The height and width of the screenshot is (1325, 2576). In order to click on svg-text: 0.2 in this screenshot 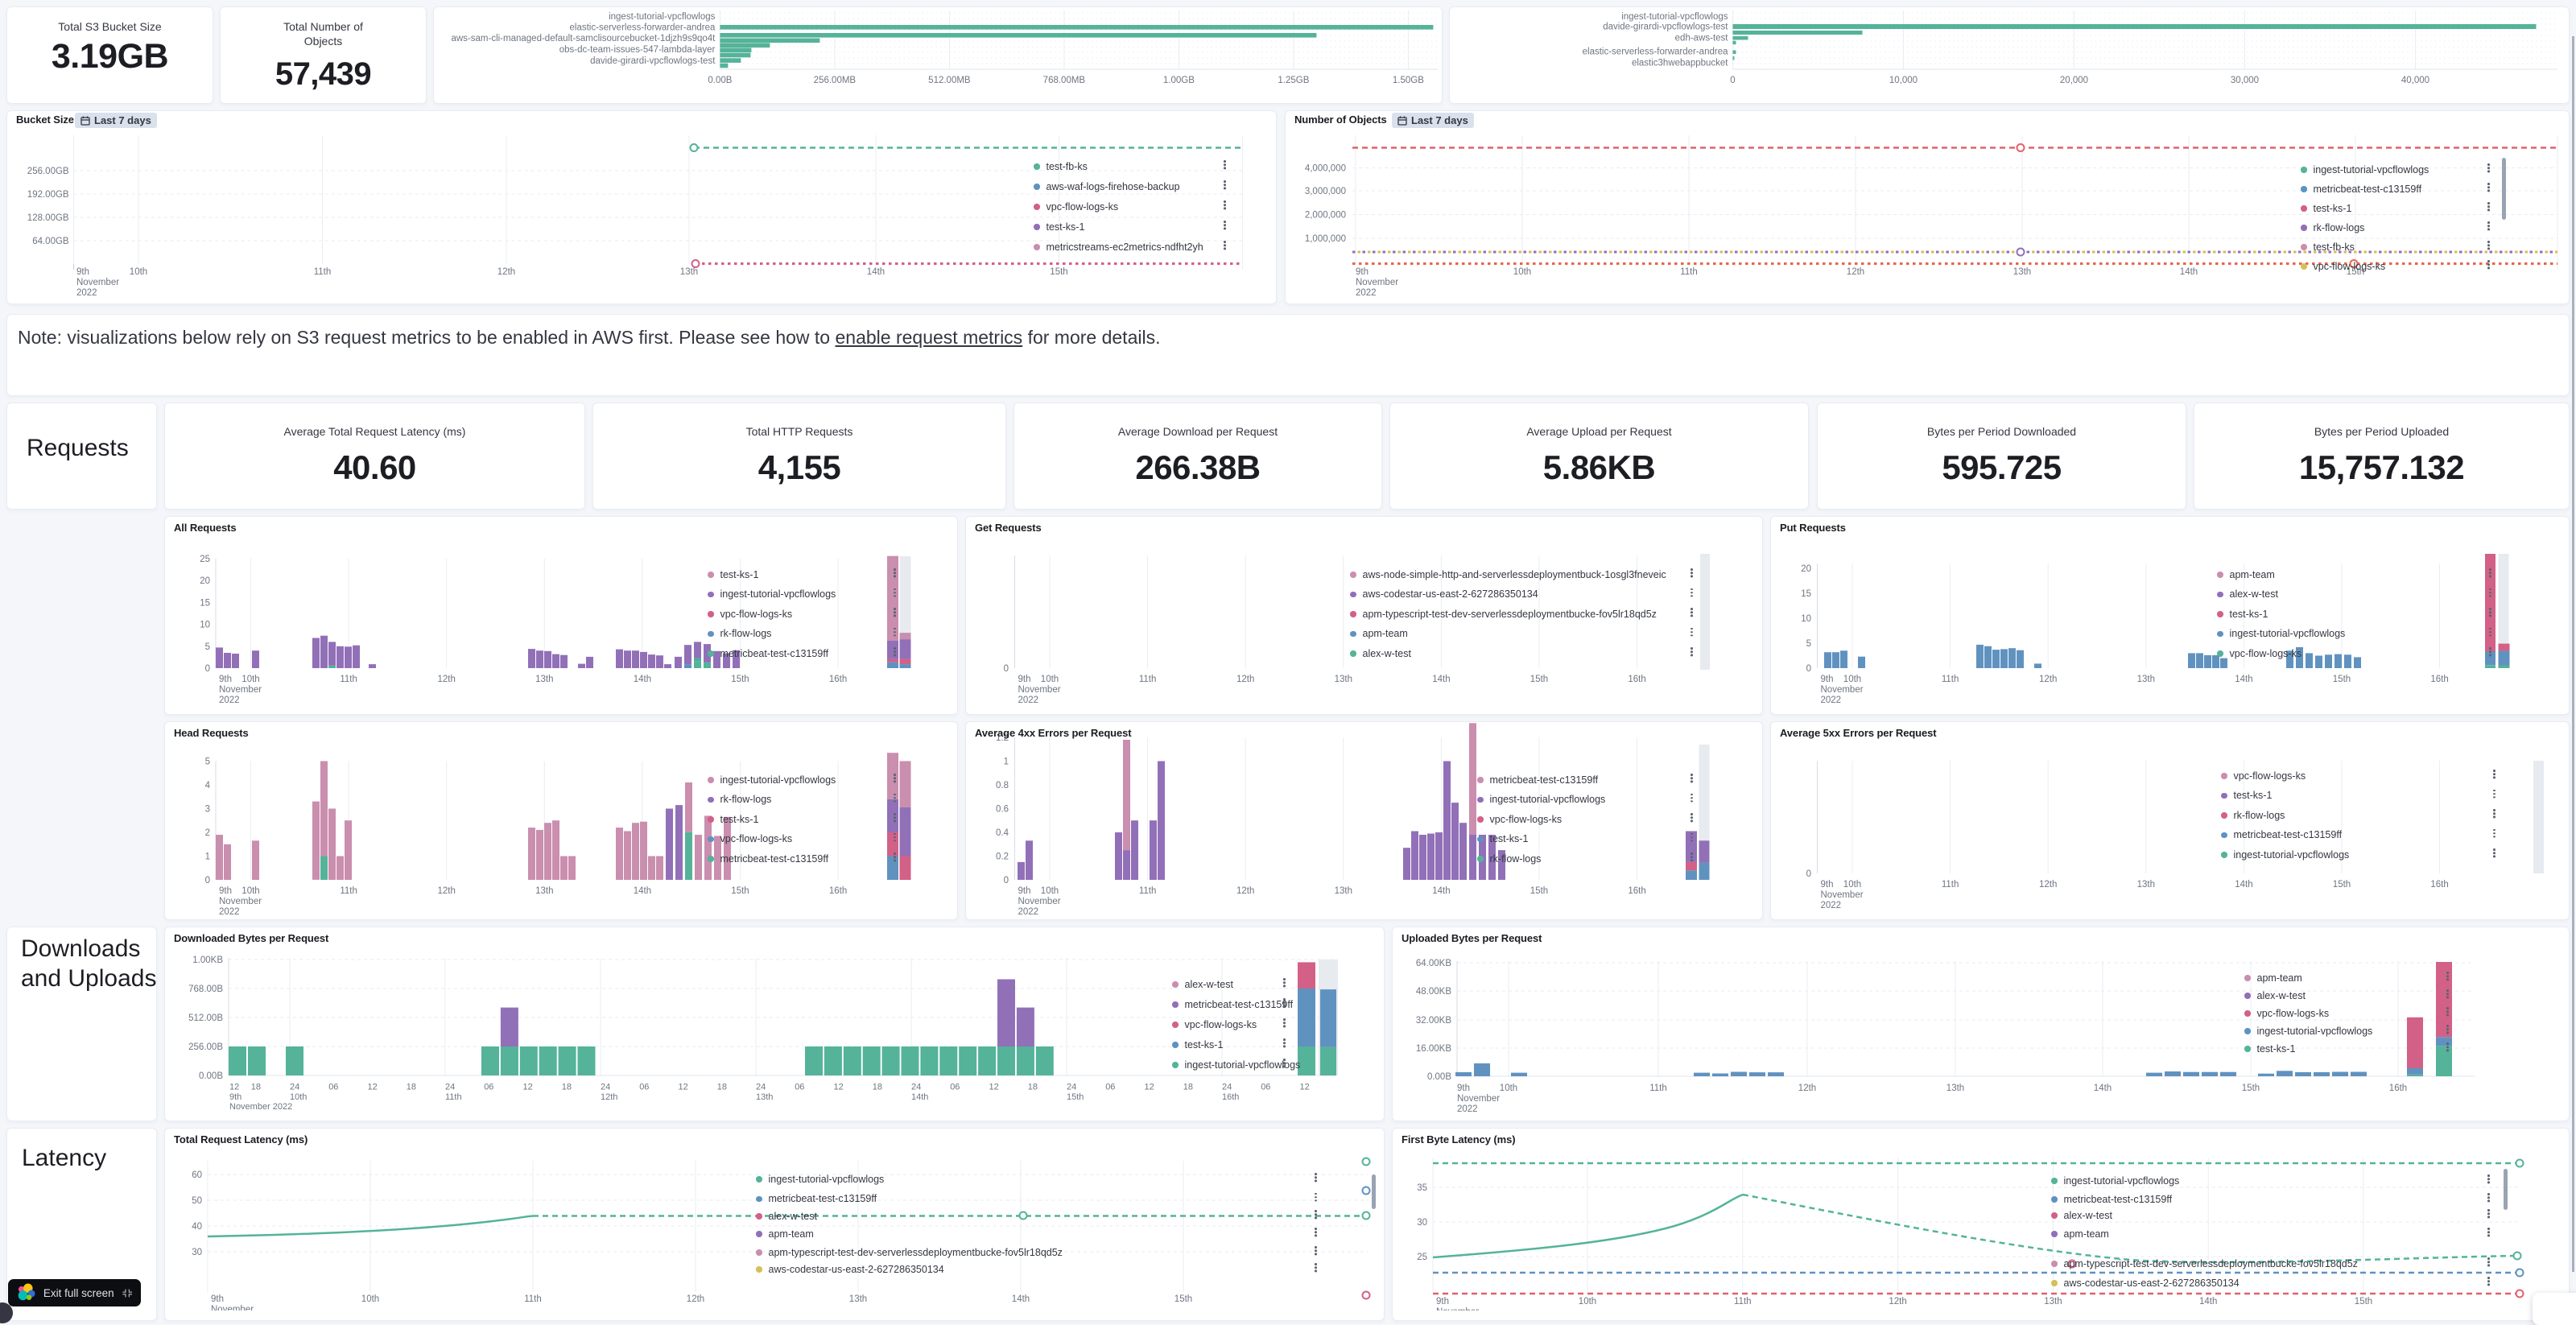, I will do `click(1002, 857)`.